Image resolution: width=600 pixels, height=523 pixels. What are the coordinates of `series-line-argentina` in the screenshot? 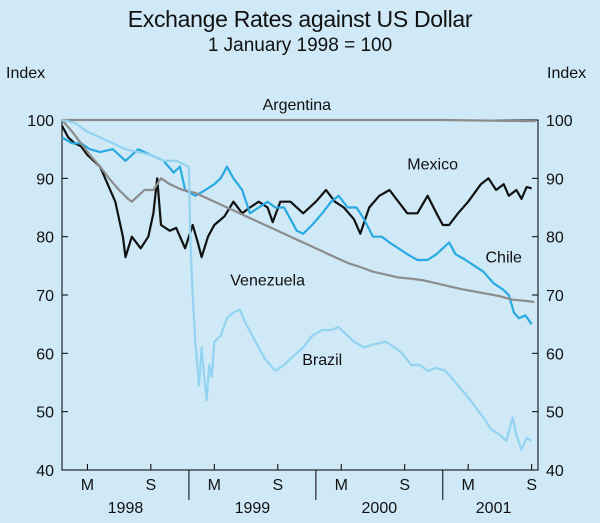 It's located at (299, 120).